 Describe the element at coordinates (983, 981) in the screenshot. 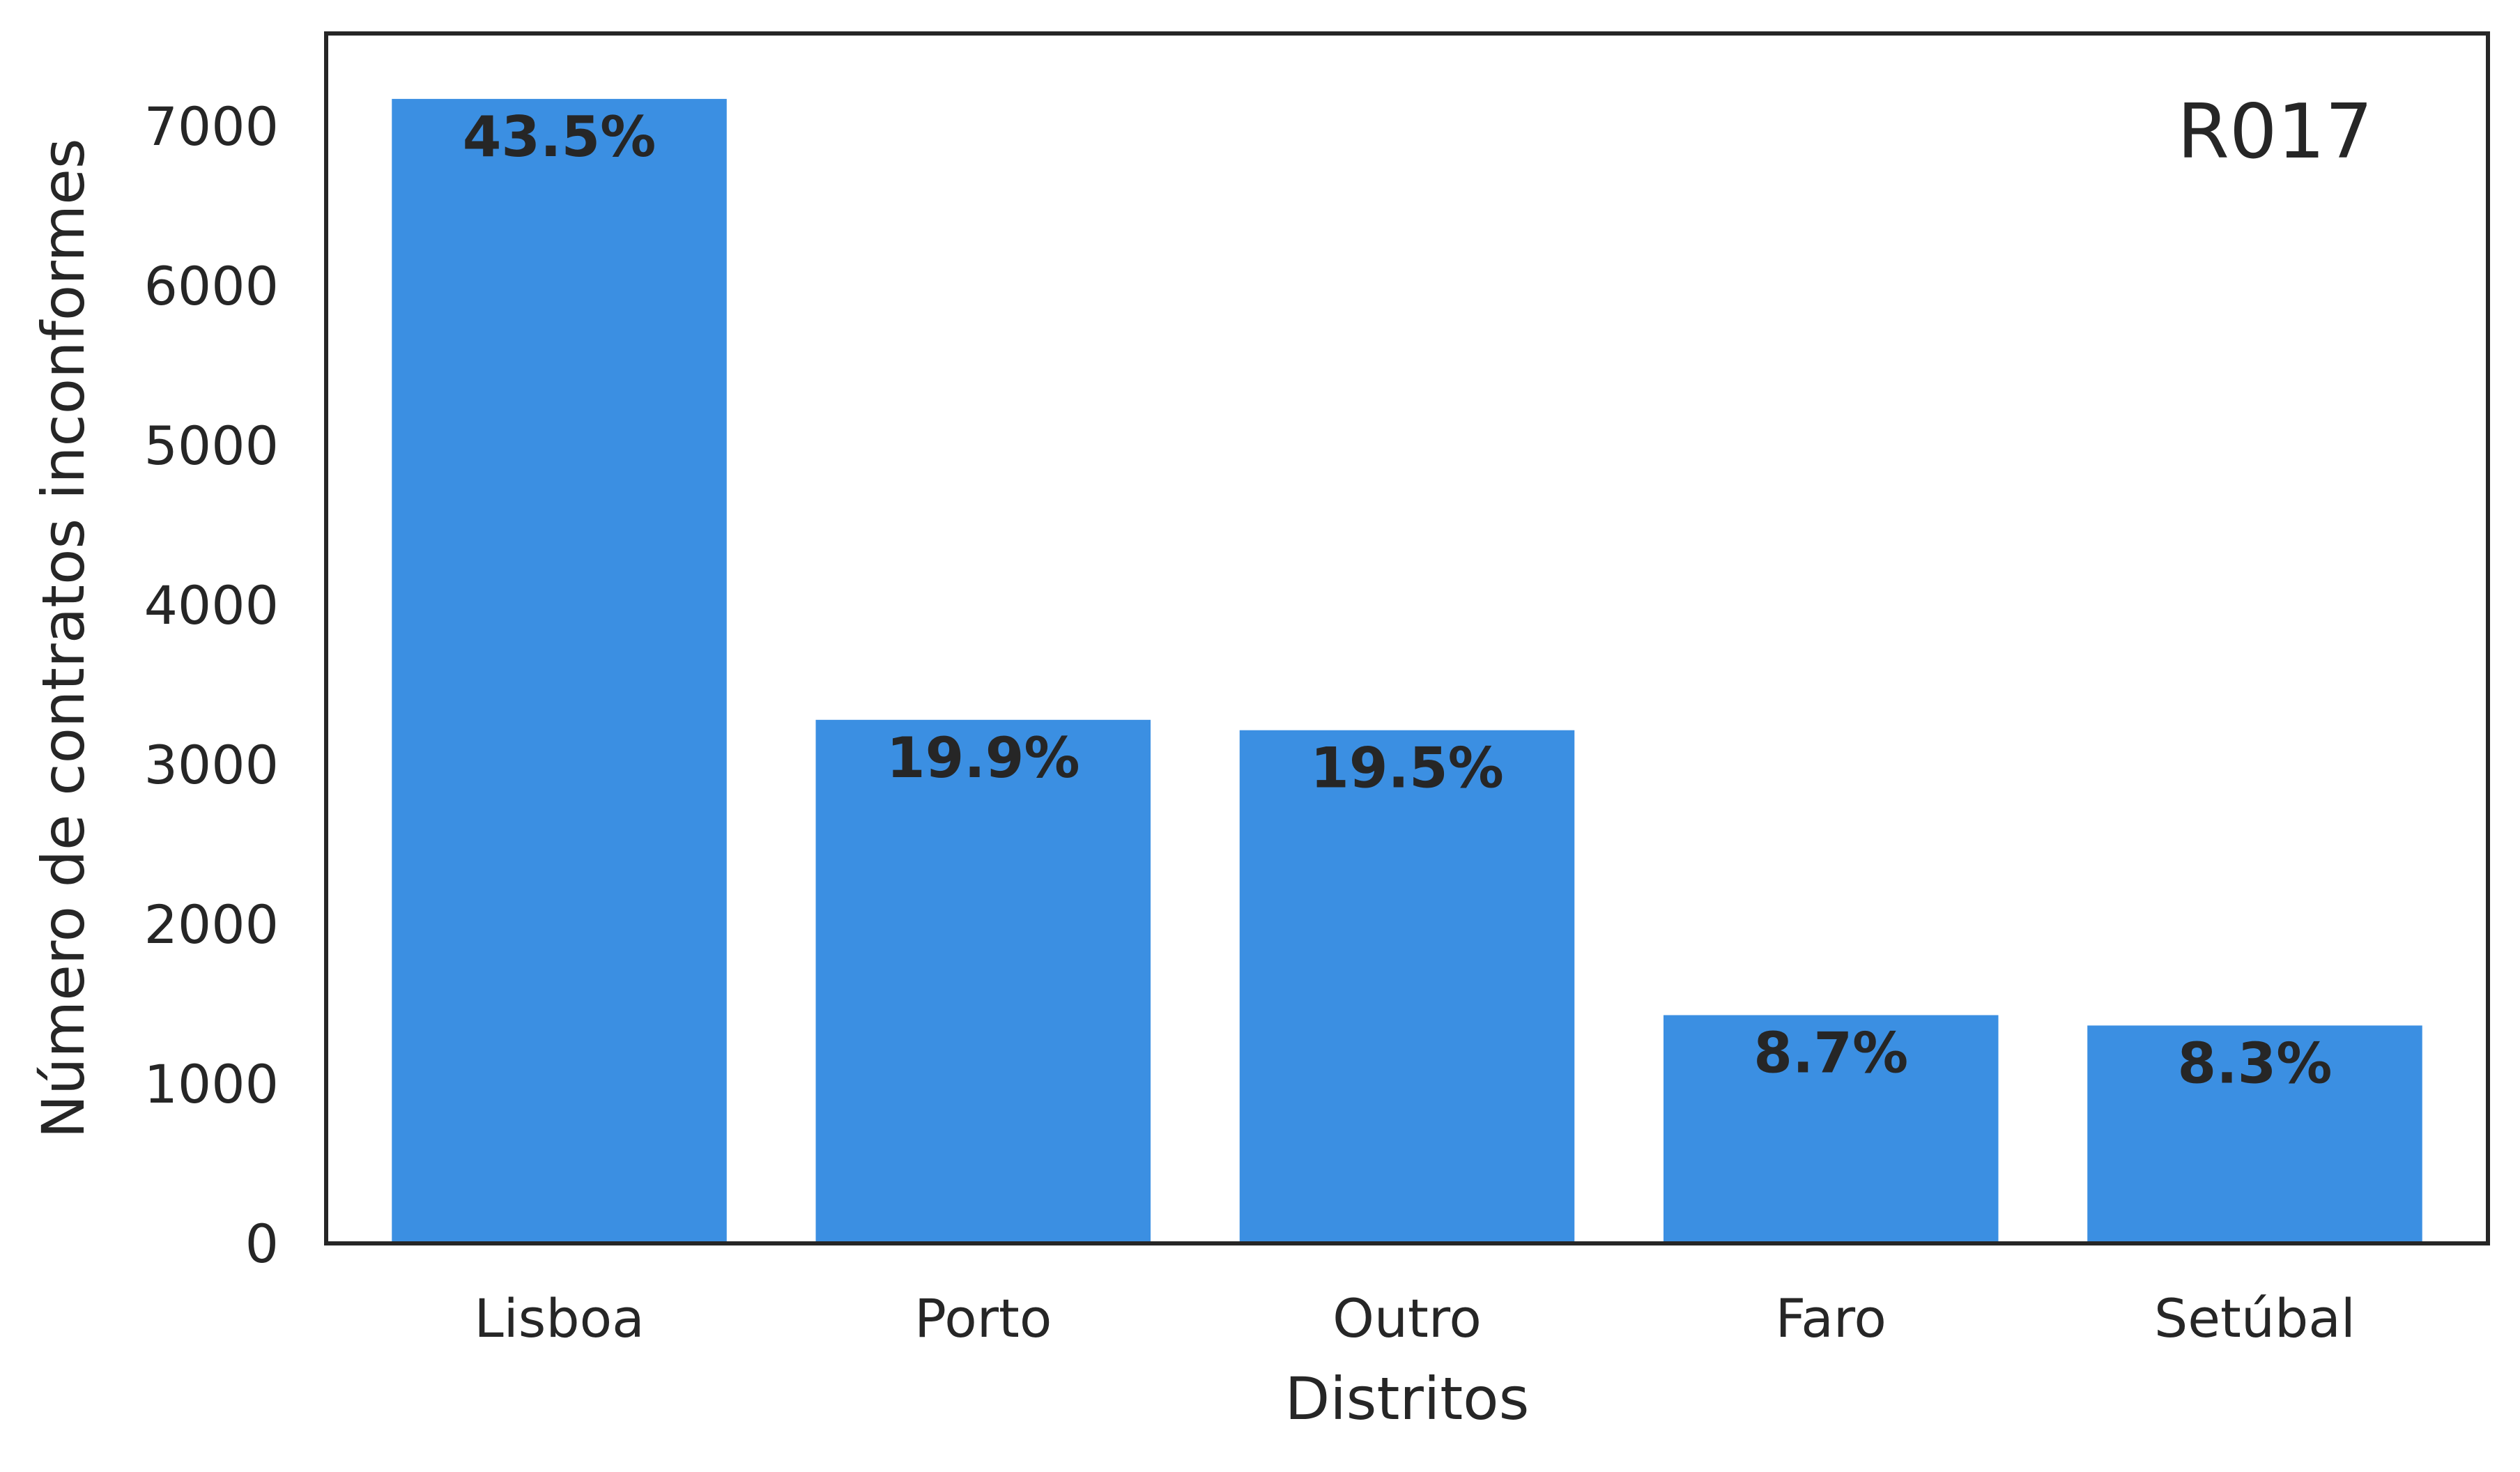

I see `bar-porto` at that location.